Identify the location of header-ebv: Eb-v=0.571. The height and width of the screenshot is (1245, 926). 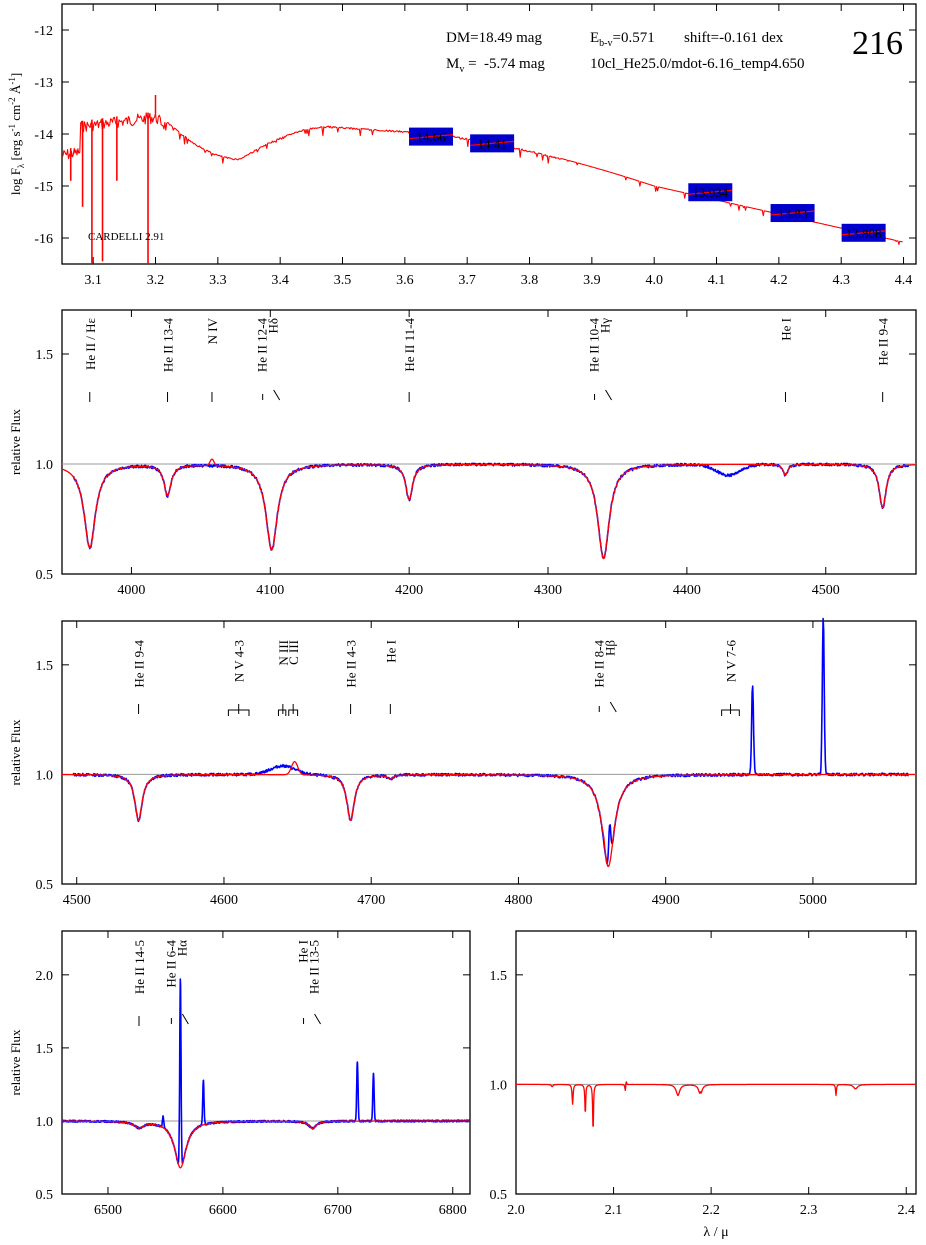
(622, 39).